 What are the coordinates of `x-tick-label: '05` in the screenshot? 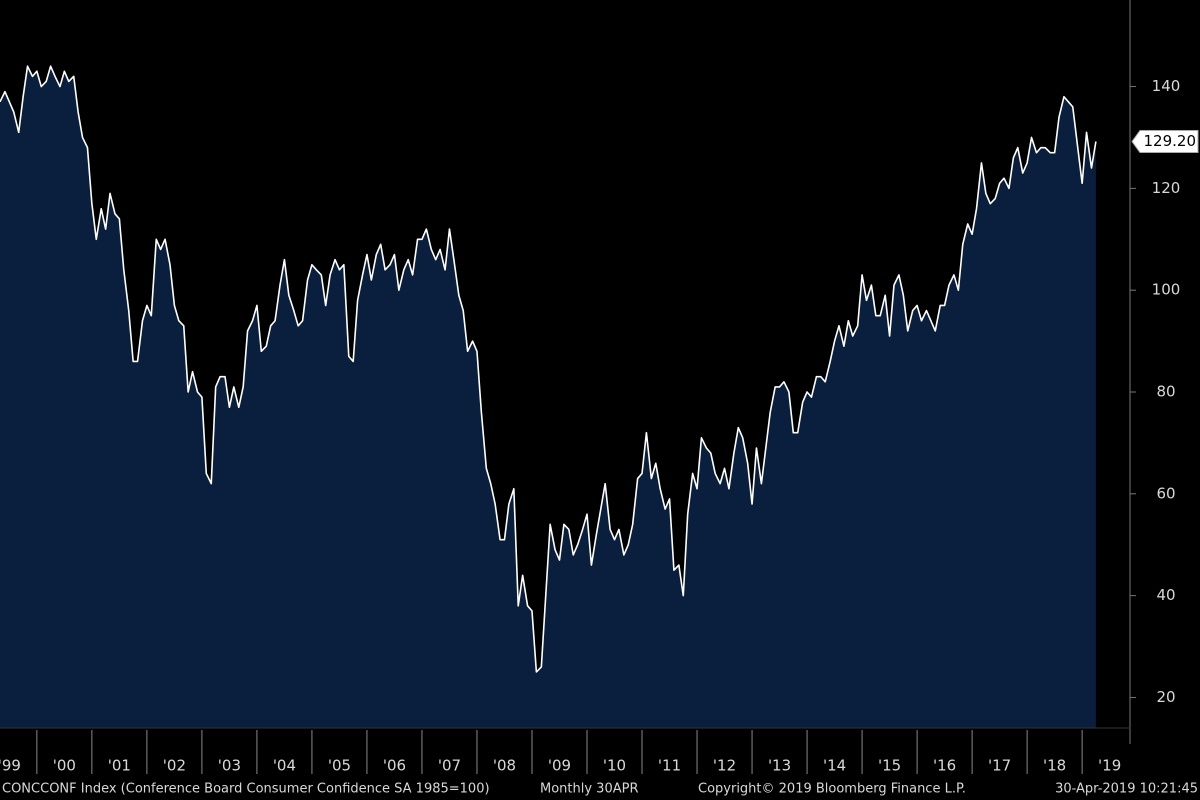 It's located at (339, 766).